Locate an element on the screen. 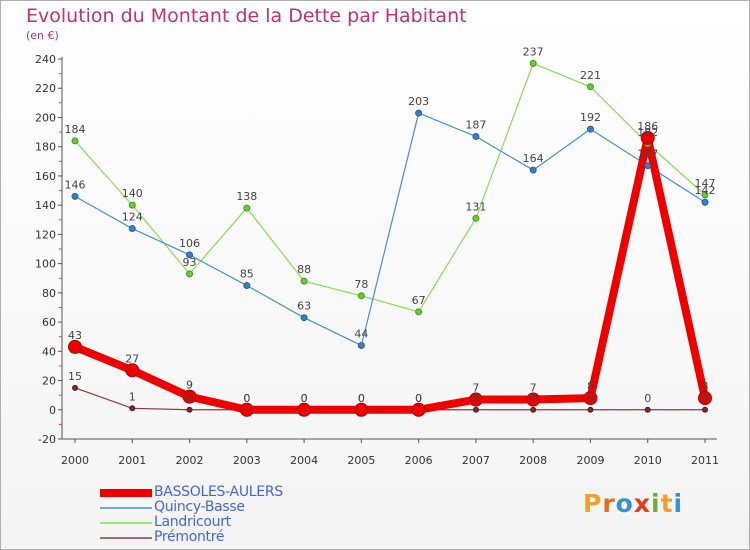 The height and width of the screenshot is (550, 750). y-tick-label: 120 is located at coordinates (45, 234).